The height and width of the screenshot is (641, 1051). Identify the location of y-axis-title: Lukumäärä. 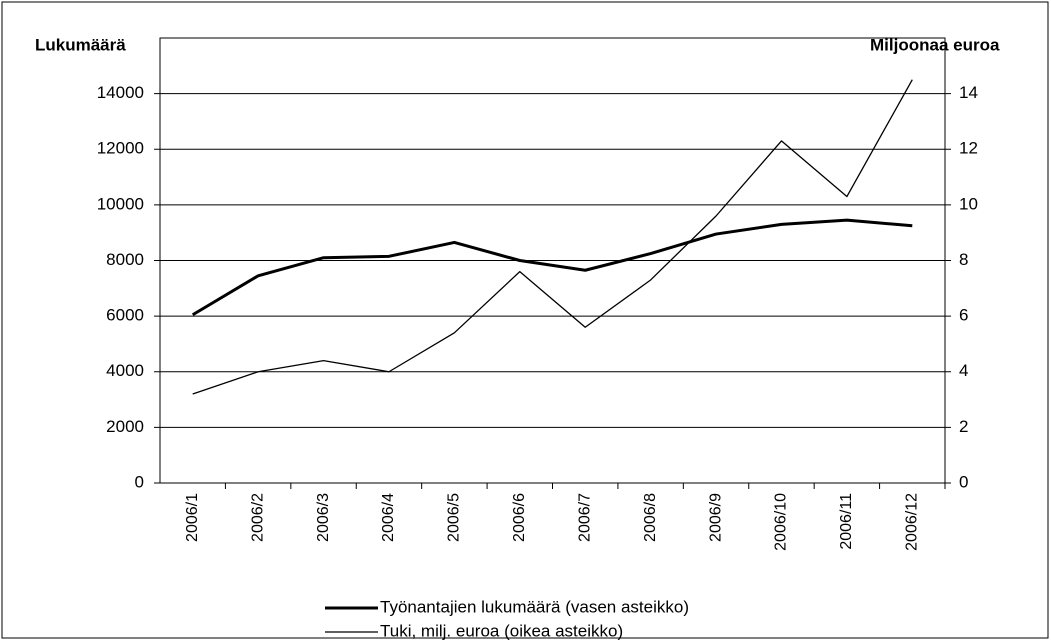
(80, 44).